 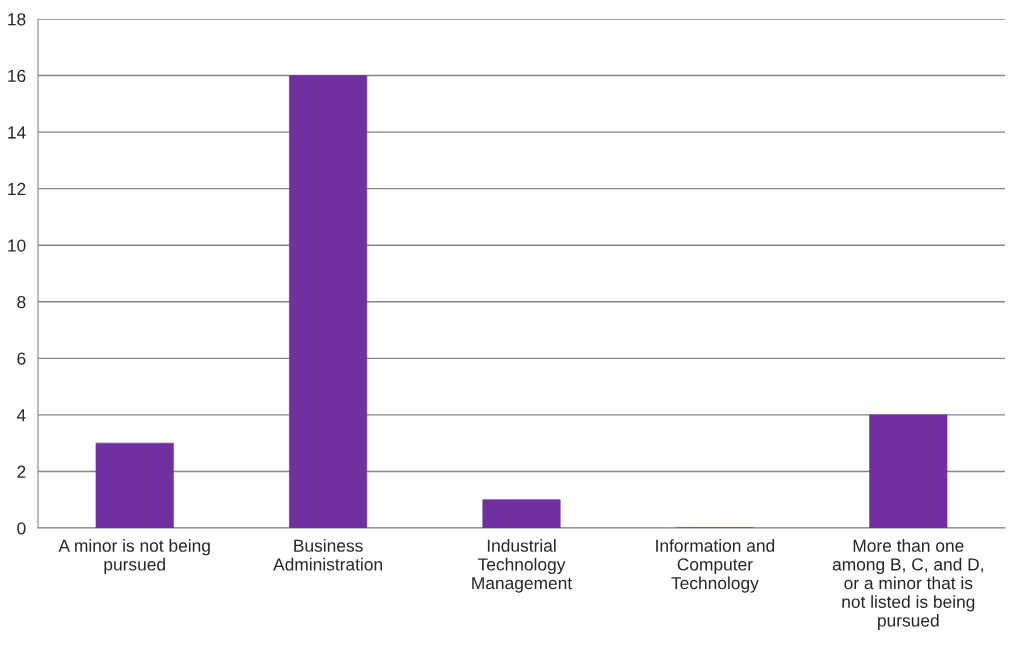 I want to click on y-tick-label: 18, so click(x=17, y=19).